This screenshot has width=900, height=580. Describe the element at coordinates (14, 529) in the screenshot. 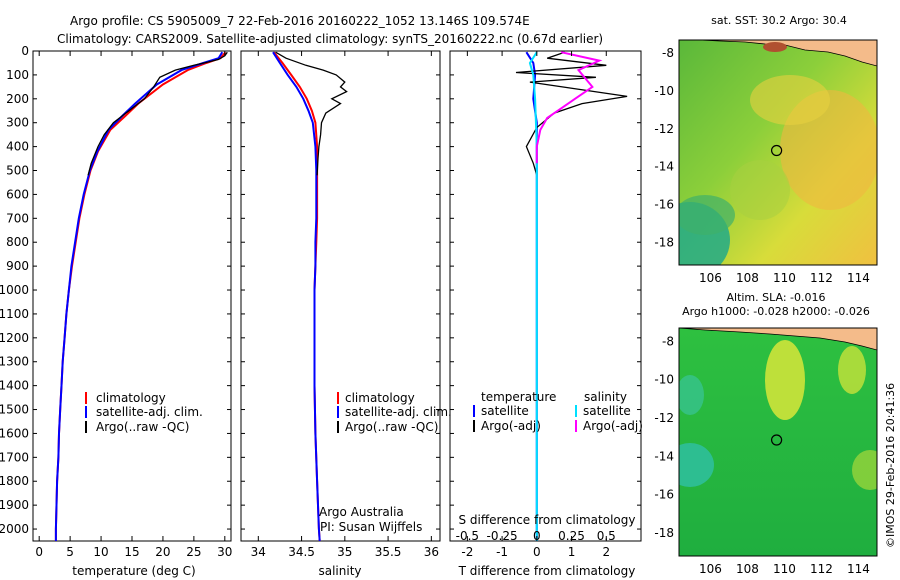

I see `y-tick-label: 2000` at that location.